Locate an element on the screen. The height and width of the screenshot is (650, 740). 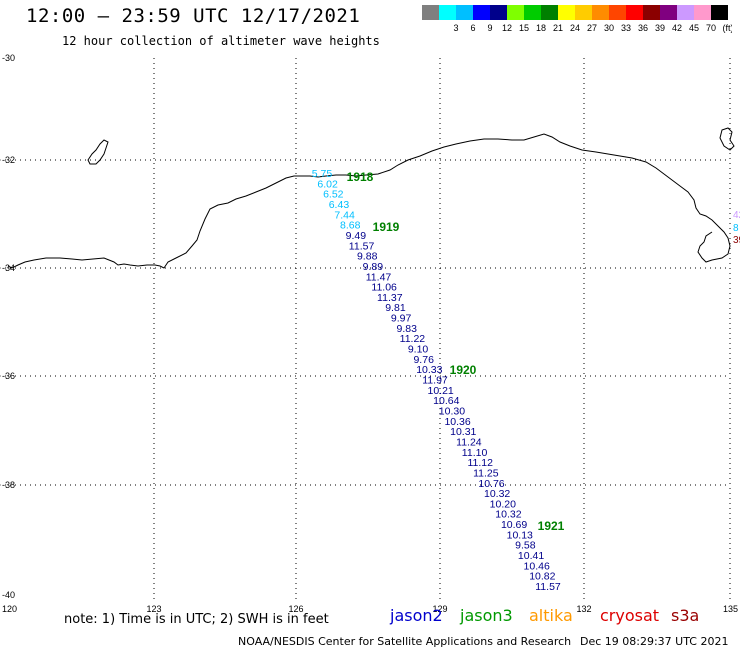
swh-value: 9.10 is located at coordinates (418, 350).